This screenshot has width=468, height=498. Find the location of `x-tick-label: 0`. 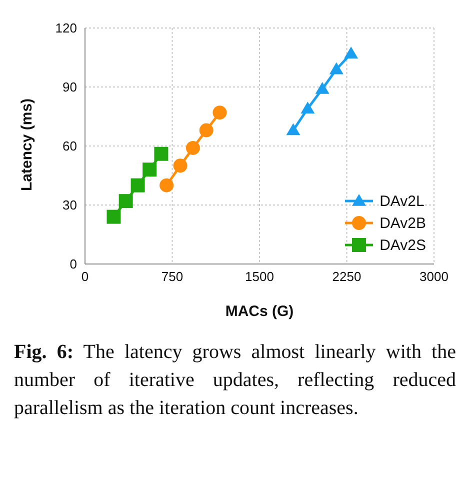

x-tick-label: 0 is located at coordinates (85, 276).